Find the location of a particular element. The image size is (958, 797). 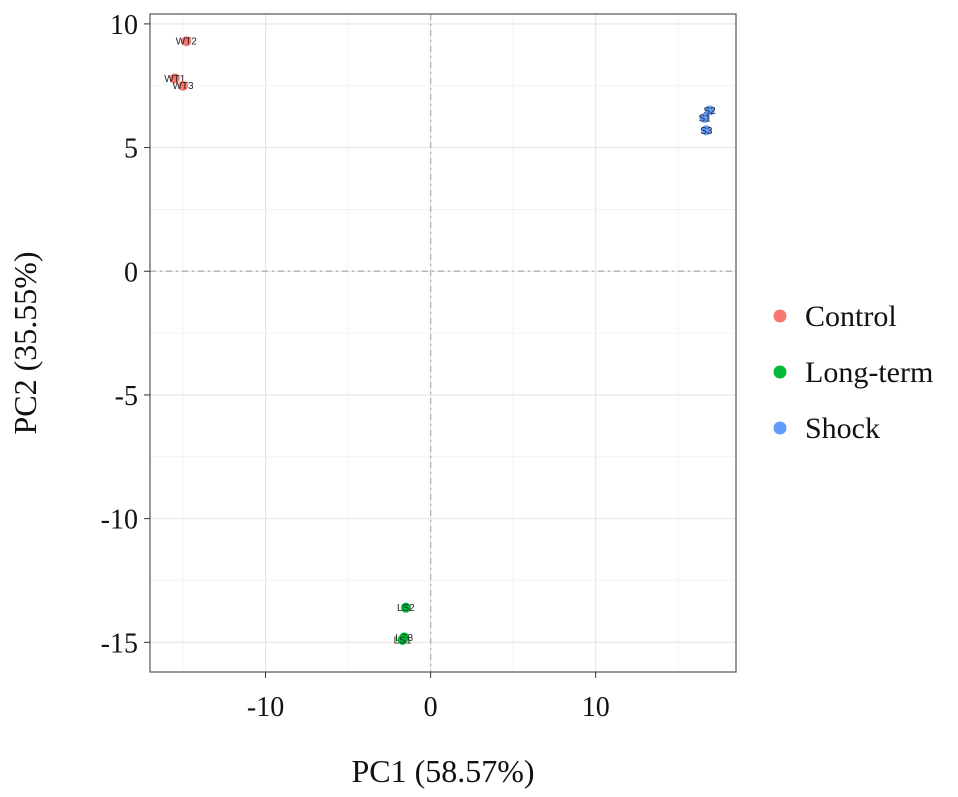

x-tick-label: 10 is located at coordinates (596, 707).